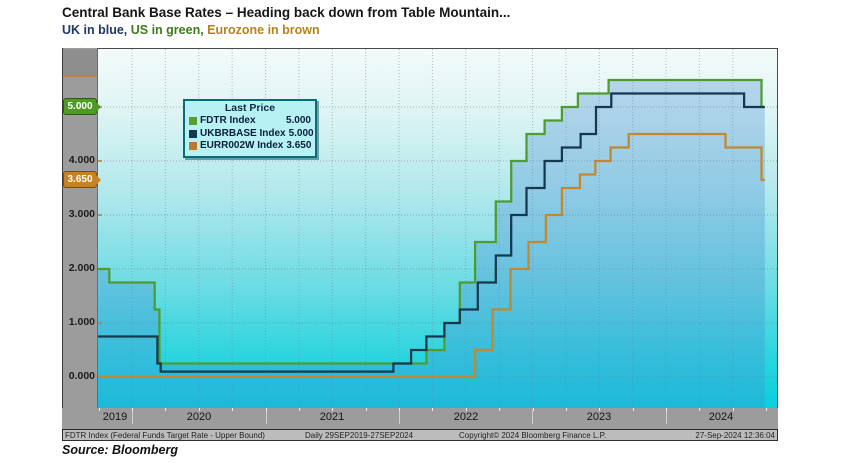 The width and height of the screenshot is (841, 466). Describe the element at coordinates (735, 435) in the screenshot. I see `footer-timestamp: 27-Sep-2024 12:36:04` at that location.